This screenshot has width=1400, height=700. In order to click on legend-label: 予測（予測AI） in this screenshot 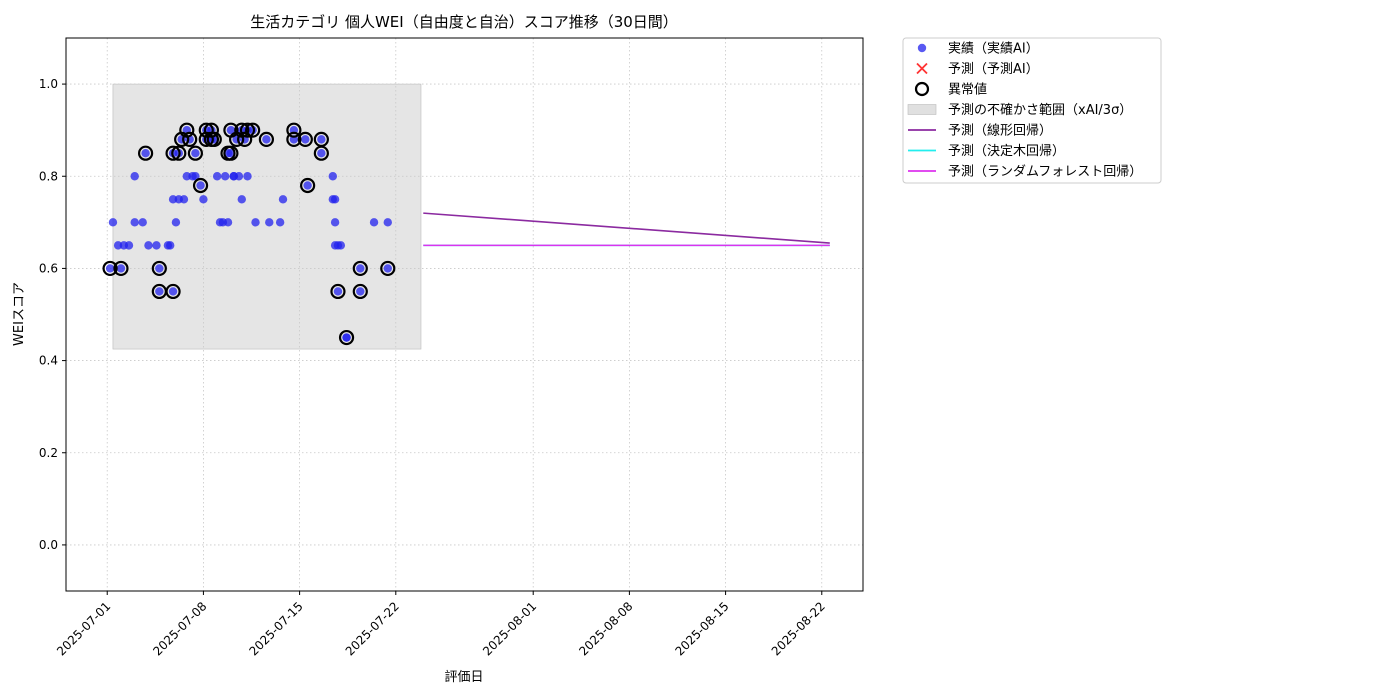, I will do `click(993, 69)`.